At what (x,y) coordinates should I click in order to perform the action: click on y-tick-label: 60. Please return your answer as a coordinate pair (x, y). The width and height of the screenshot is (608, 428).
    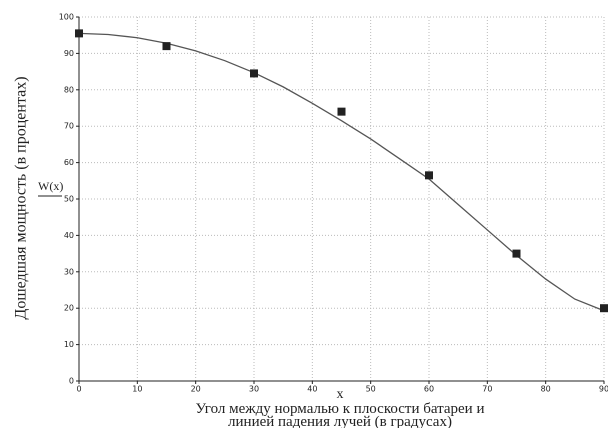
    Looking at the image, I should click on (69, 162).